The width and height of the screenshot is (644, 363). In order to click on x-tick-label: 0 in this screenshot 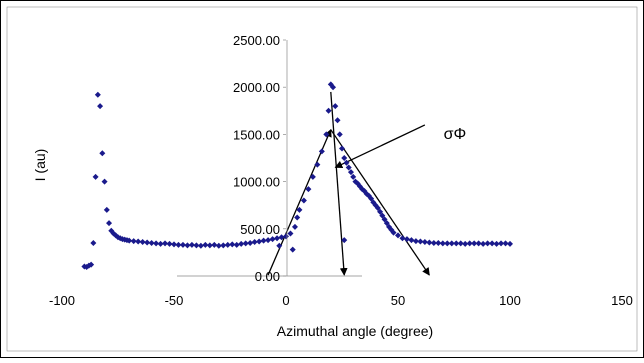, I will do `click(285, 300)`.